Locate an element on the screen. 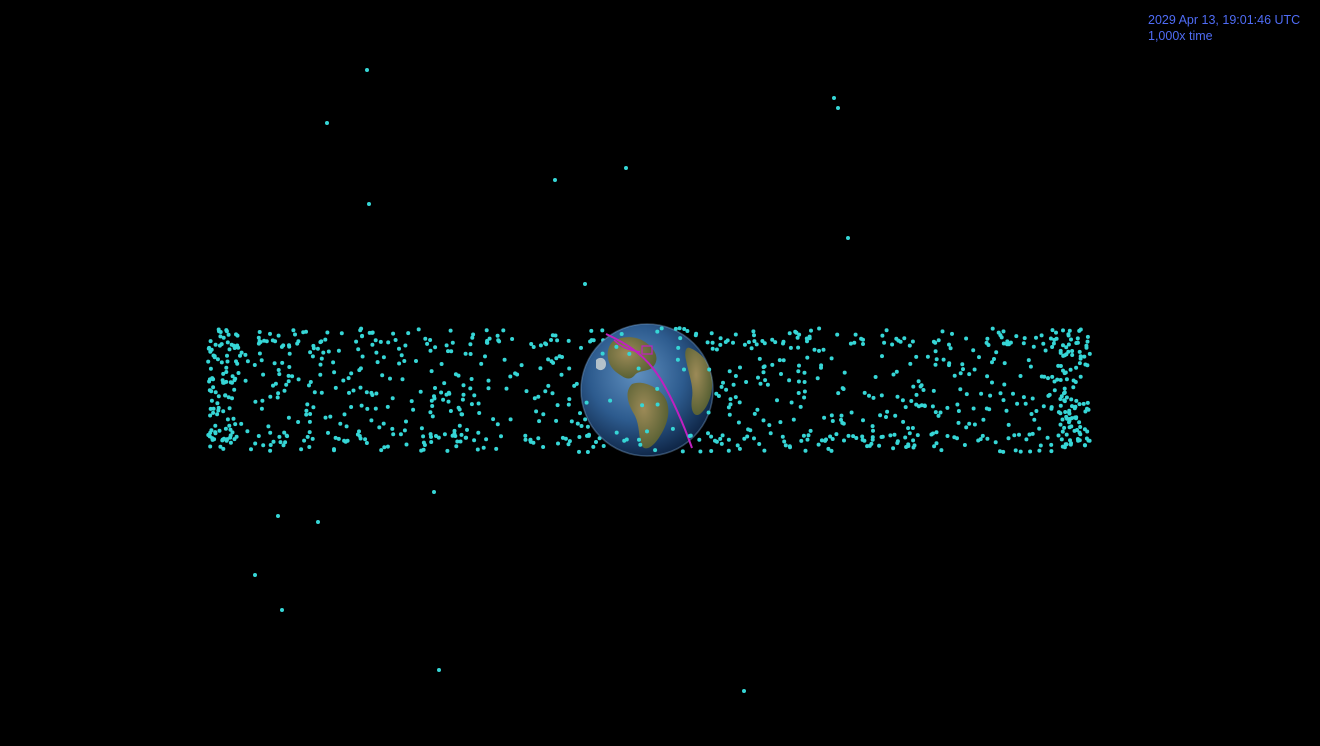 This screenshot has height=746, width=1320. earth is located at coordinates (647, 390).